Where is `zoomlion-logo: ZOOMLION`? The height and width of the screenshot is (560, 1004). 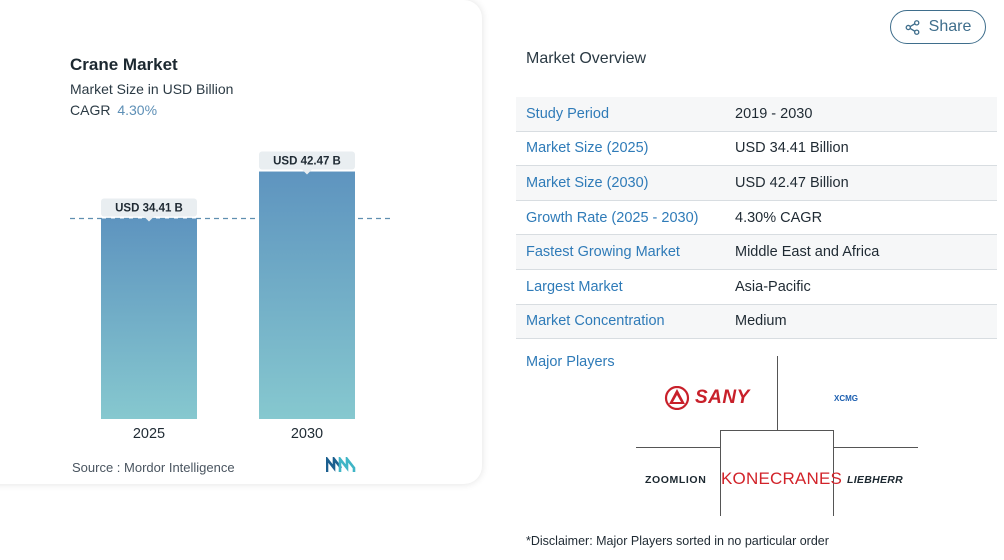
zoomlion-logo: ZOOMLION is located at coordinates (675, 480).